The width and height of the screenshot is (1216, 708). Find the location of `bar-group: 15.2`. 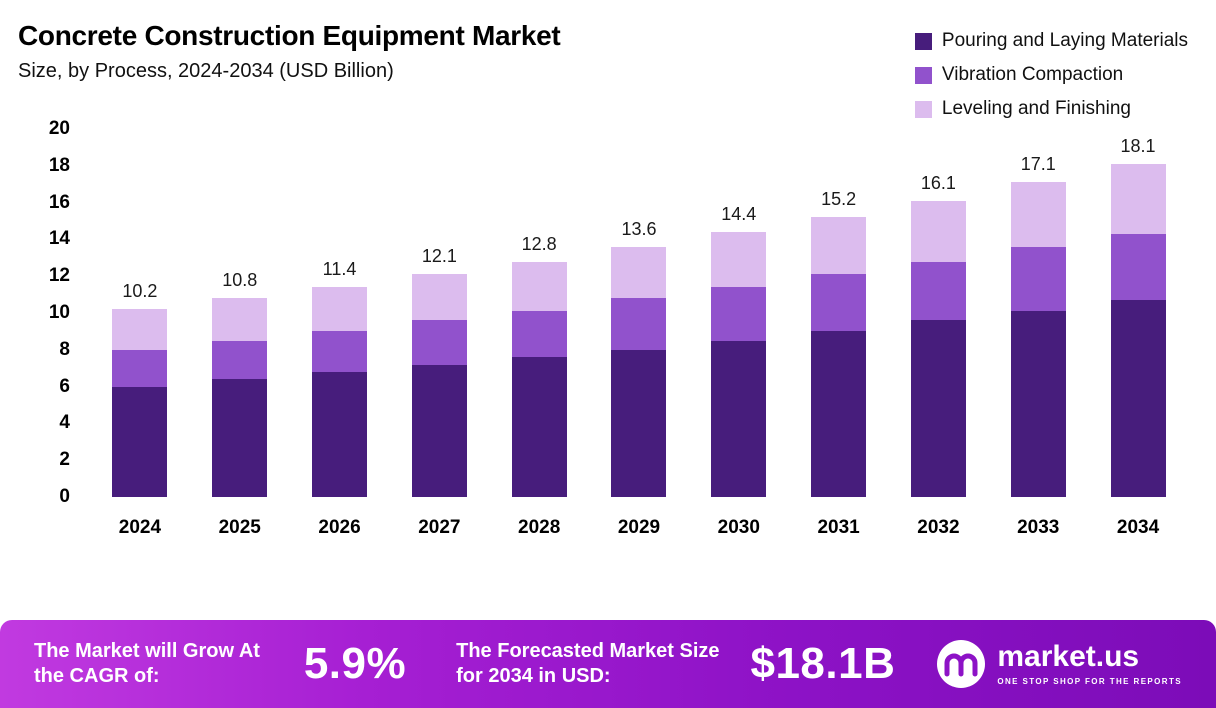

bar-group: 15.2 is located at coordinates (839, 313).